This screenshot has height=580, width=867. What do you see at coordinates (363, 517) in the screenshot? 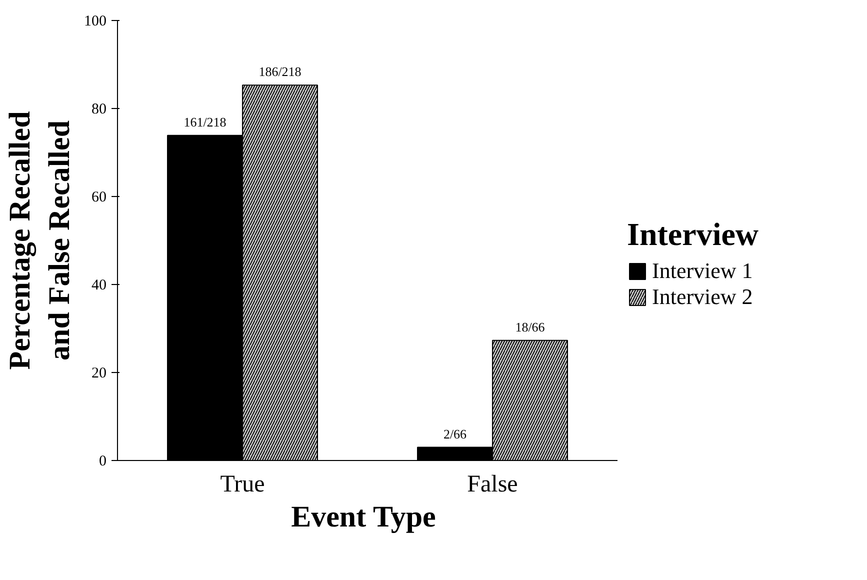
I see `x-axis-title: Event Type` at bounding box center [363, 517].